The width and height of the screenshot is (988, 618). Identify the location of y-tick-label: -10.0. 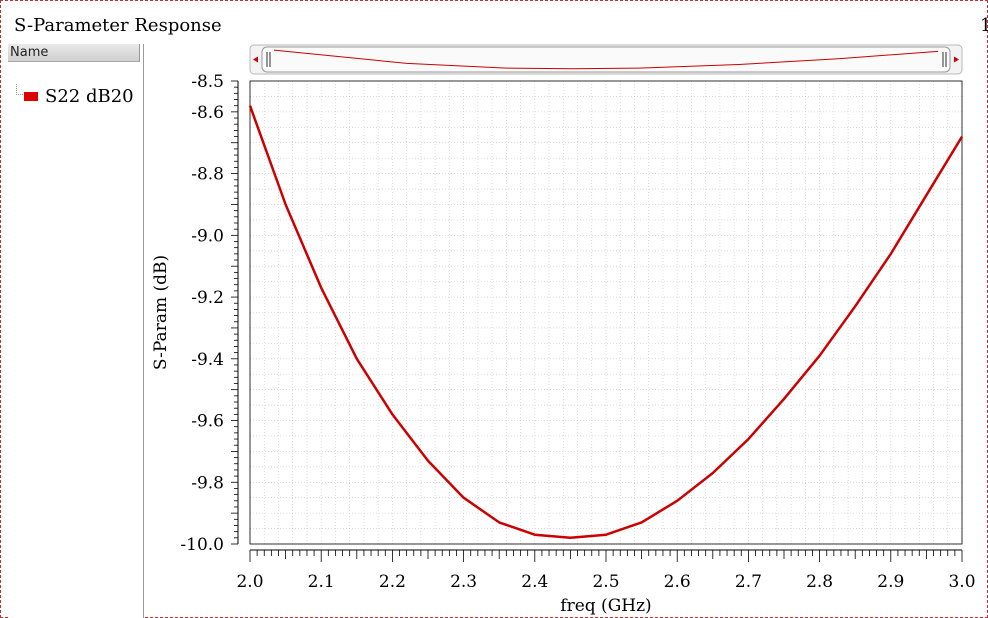
(202, 545).